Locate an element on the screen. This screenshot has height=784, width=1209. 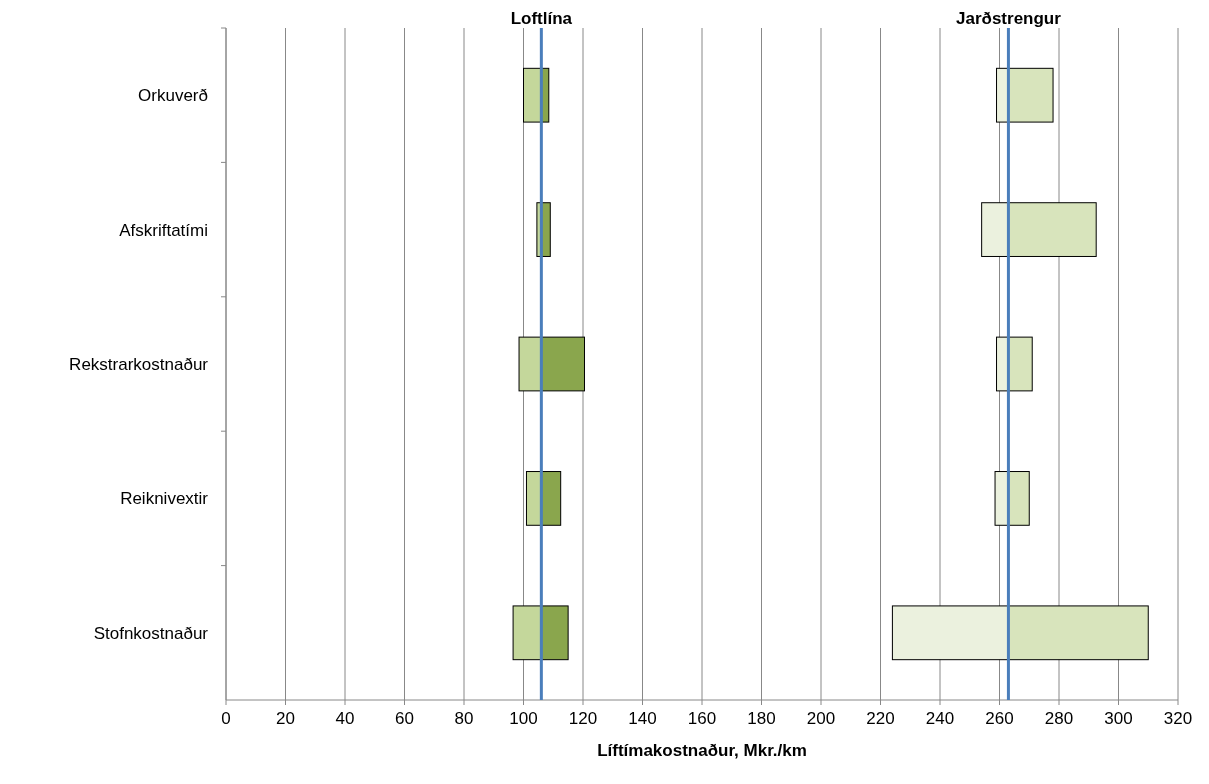
x-tick-label: 260 is located at coordinates (999, 718).